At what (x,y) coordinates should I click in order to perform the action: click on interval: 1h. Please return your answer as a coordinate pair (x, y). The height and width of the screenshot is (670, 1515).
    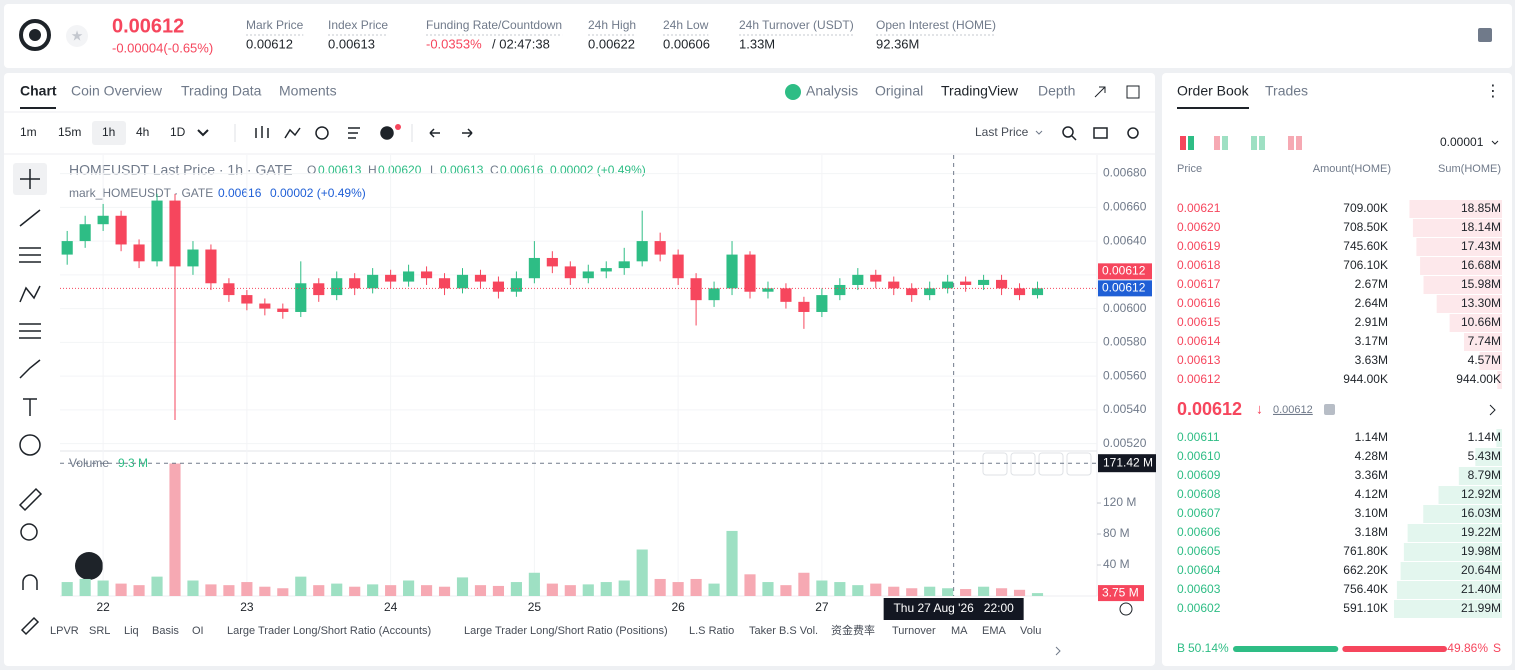
    Looking at the image, I should click on (108, 132).